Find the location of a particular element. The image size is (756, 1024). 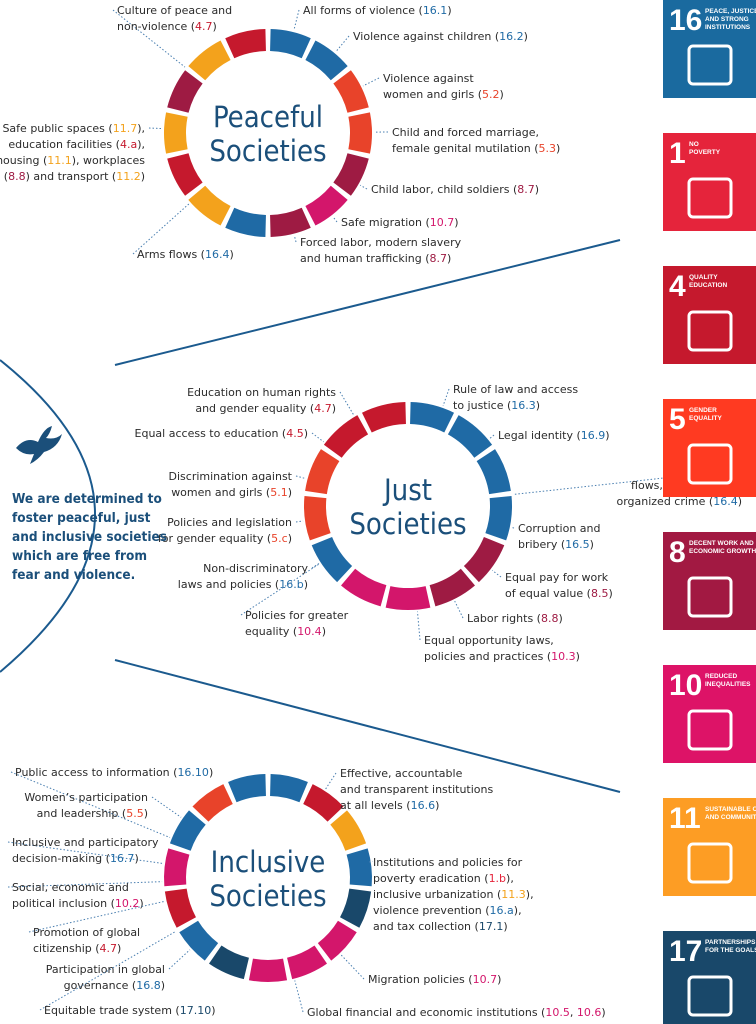

label: Safe migration (10.7) is located at coordinates (400, 222).